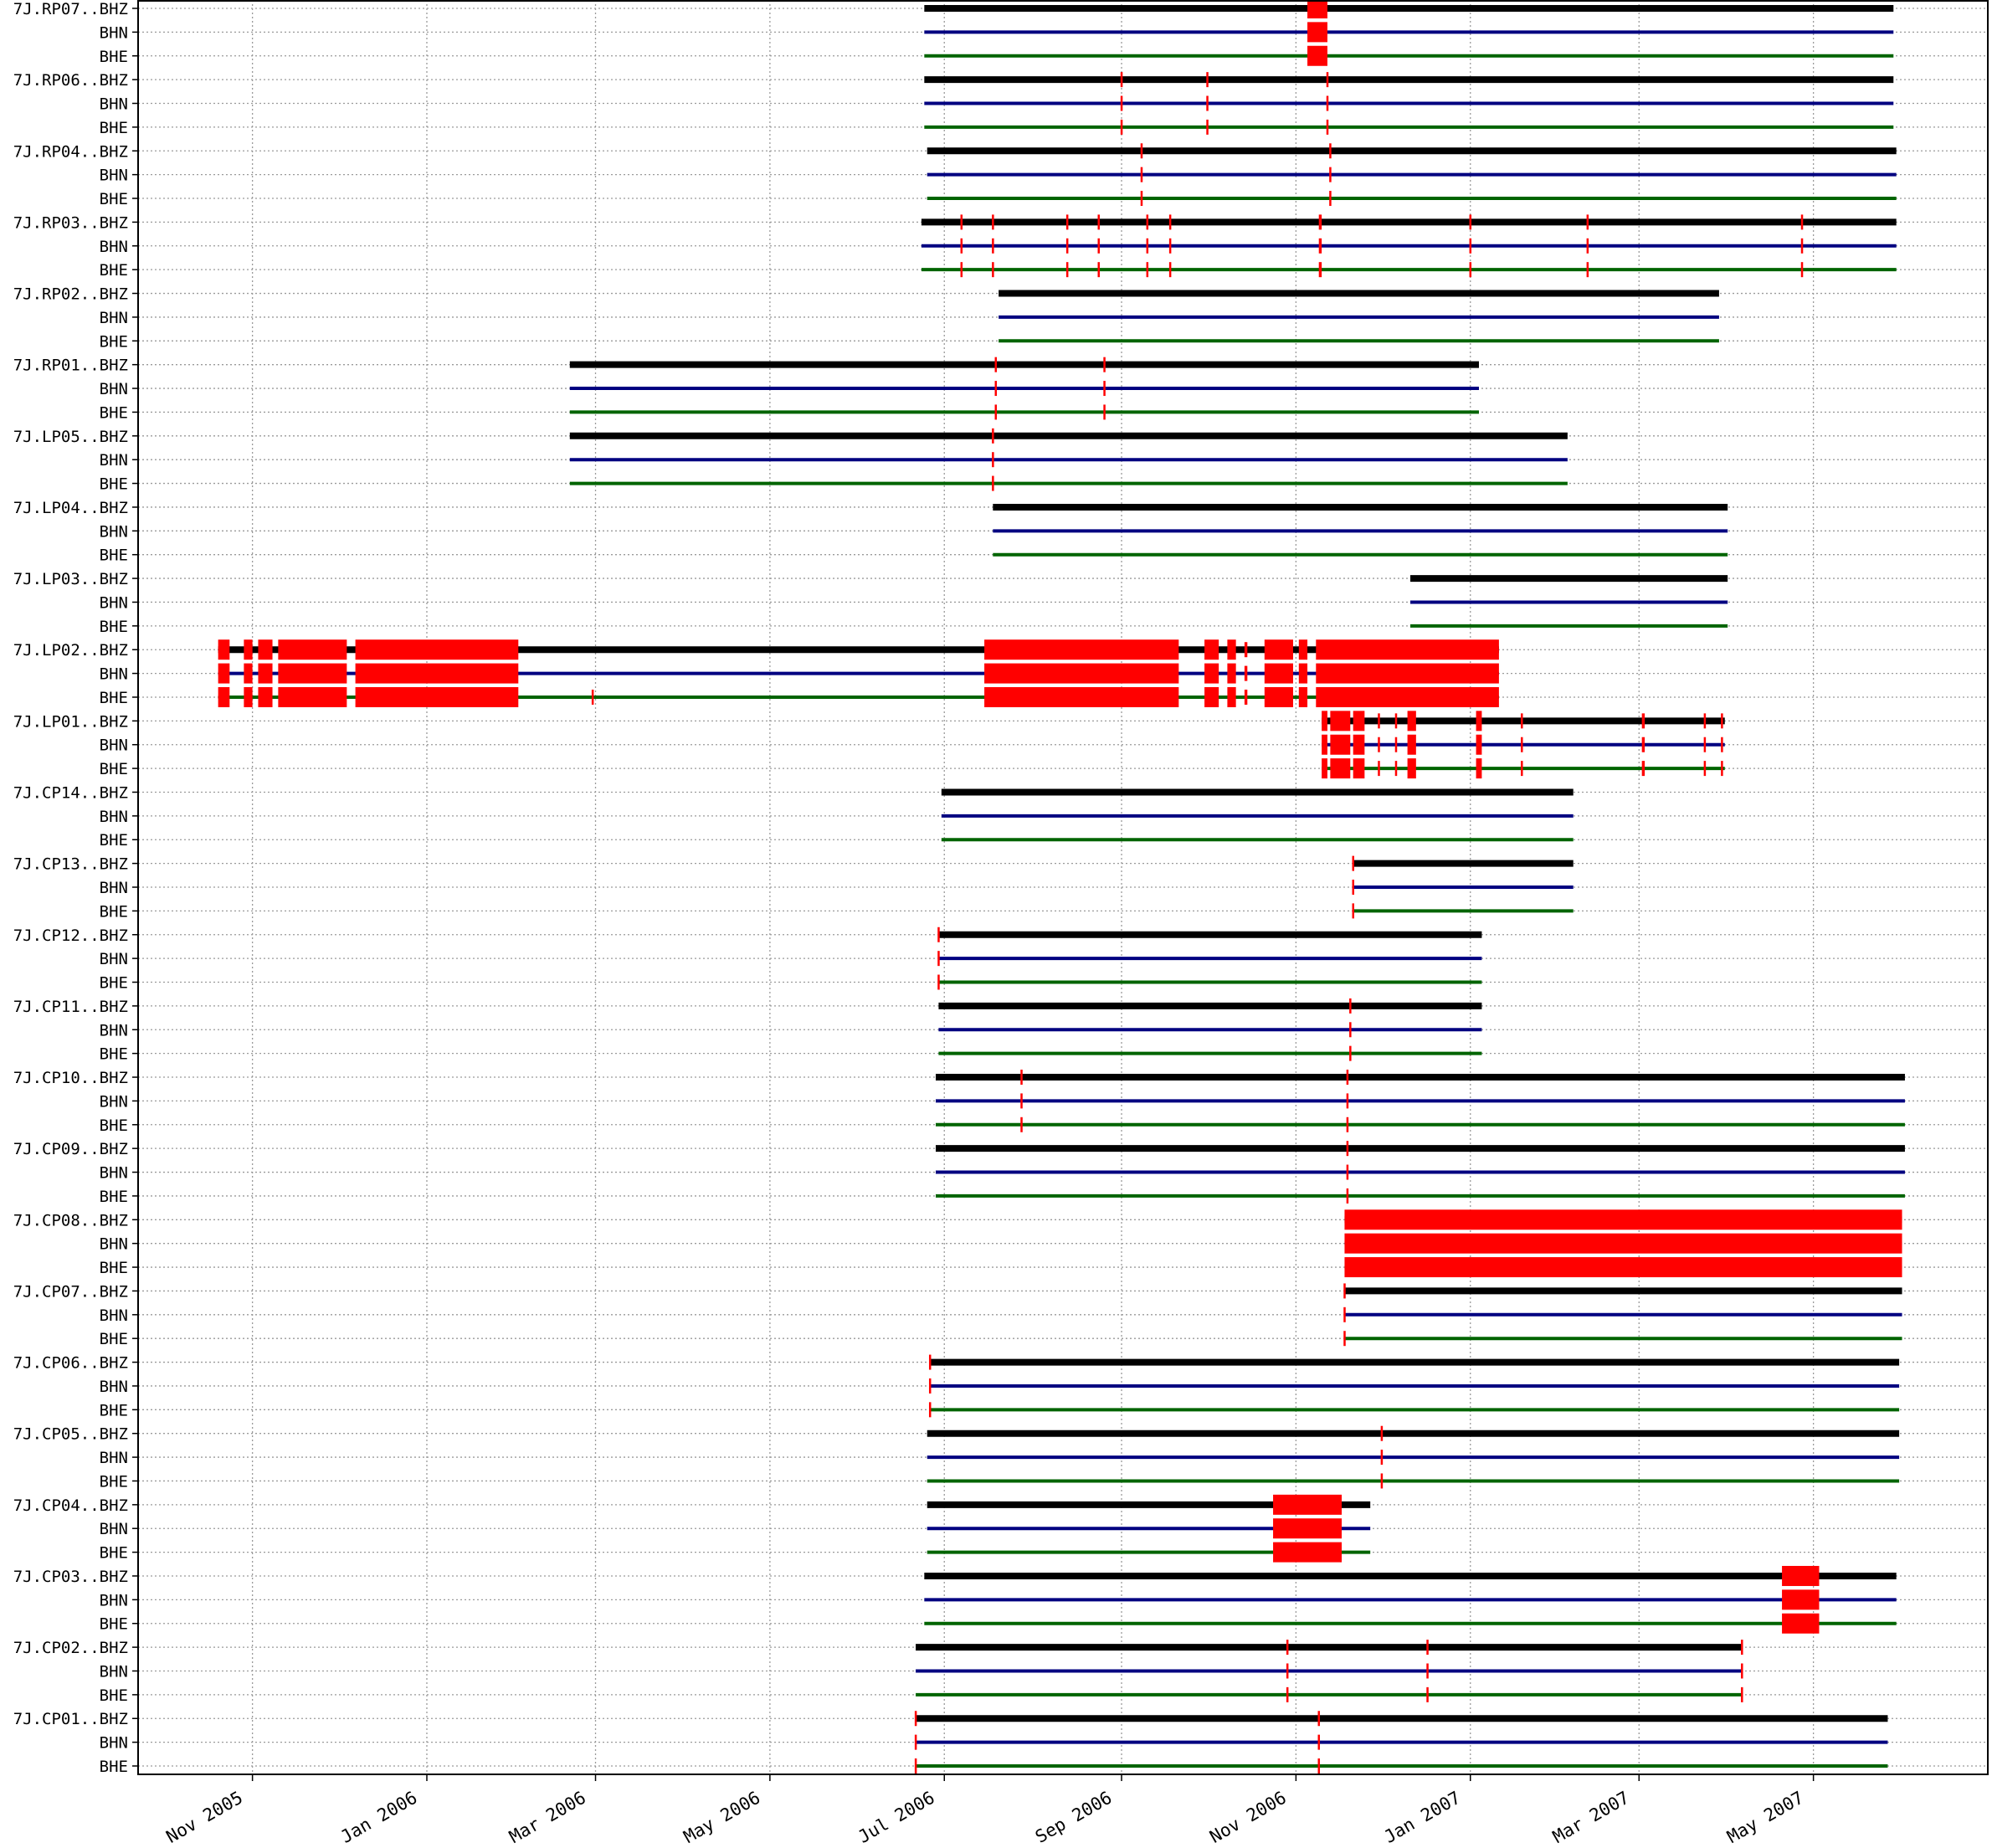 The image size is (1992, 1848). What do you see at coordinates (70, 1078) in the screenshot?
I see `row-label: 7J.CP10..BHZ` at bounding box center [70, 1078].